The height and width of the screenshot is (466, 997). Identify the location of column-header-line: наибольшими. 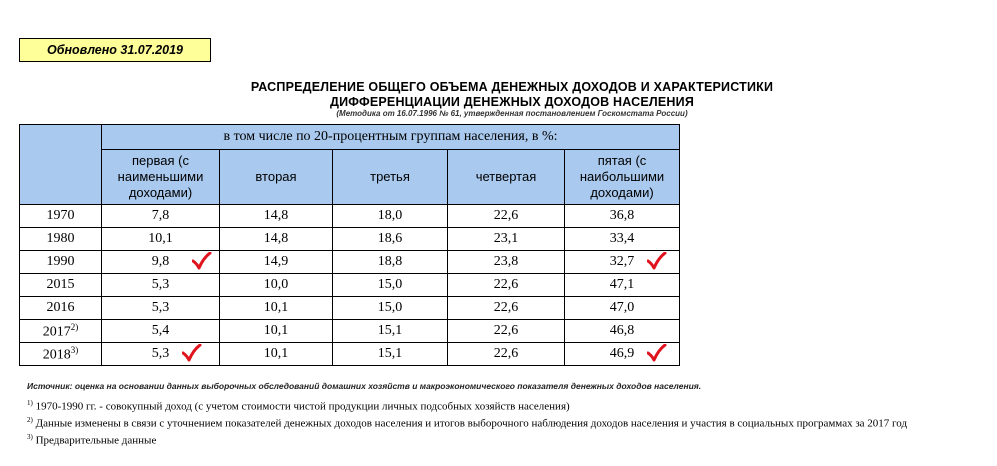
(622, 176).